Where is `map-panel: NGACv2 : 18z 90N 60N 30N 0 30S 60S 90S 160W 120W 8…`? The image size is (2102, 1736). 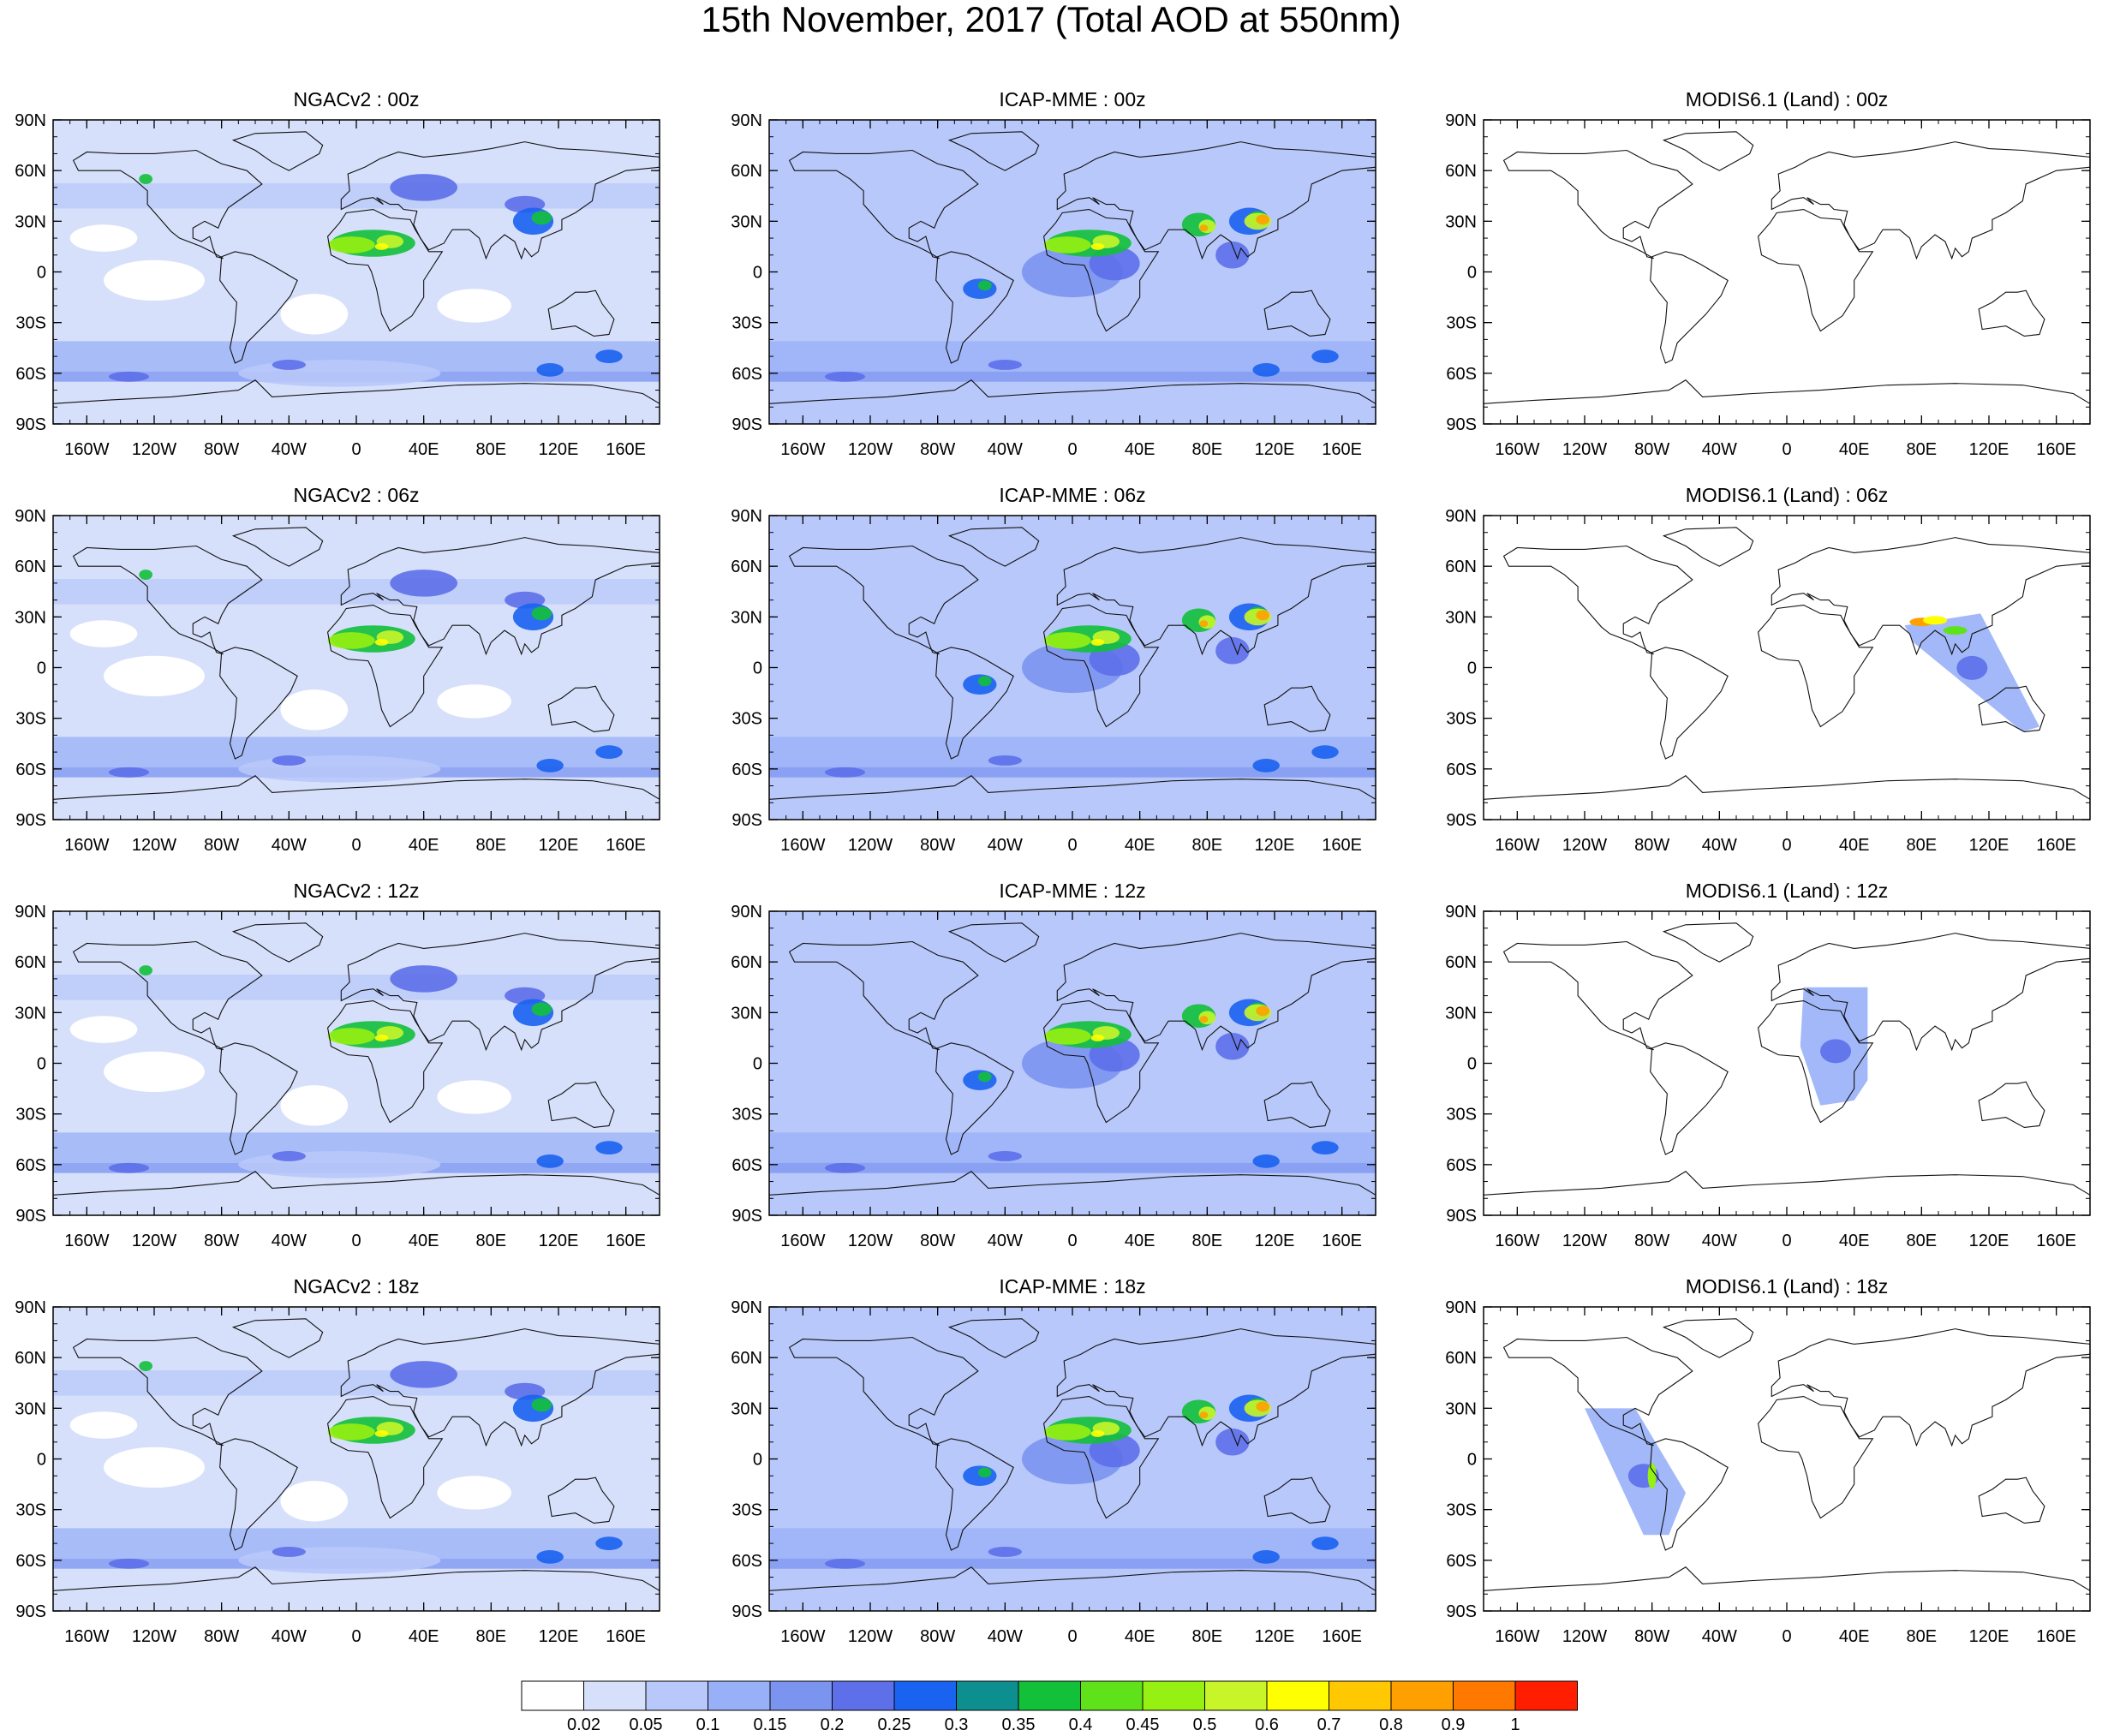 map-panel: NGACv2 : 18z 90N 60N 30N 0 30S 60S 90S 160W 120W 8… is located at coordinates (337, 1460).